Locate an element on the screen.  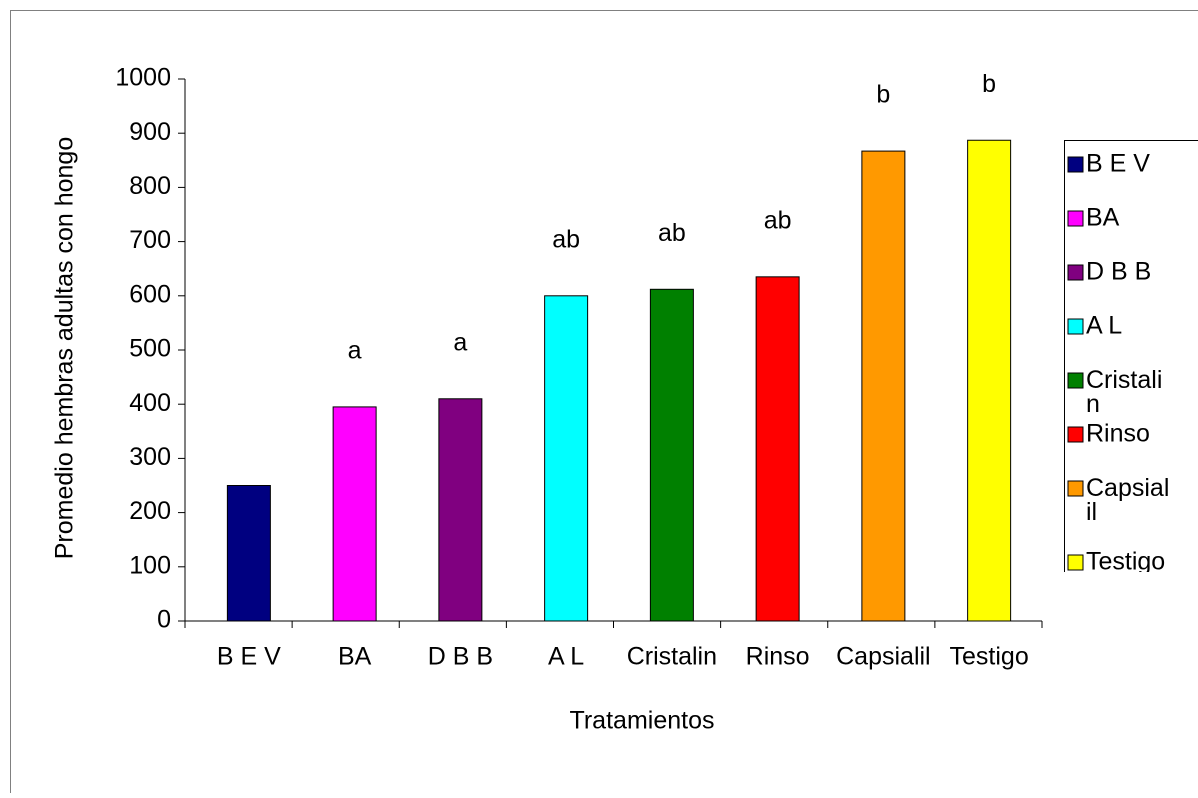
x-tick-label: Cristalin is located at coordinates (672, 657).